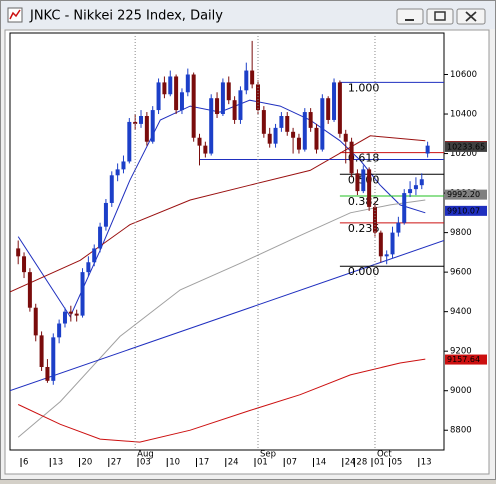  I want to click on x-tick-label: 28, so click(361, 463).